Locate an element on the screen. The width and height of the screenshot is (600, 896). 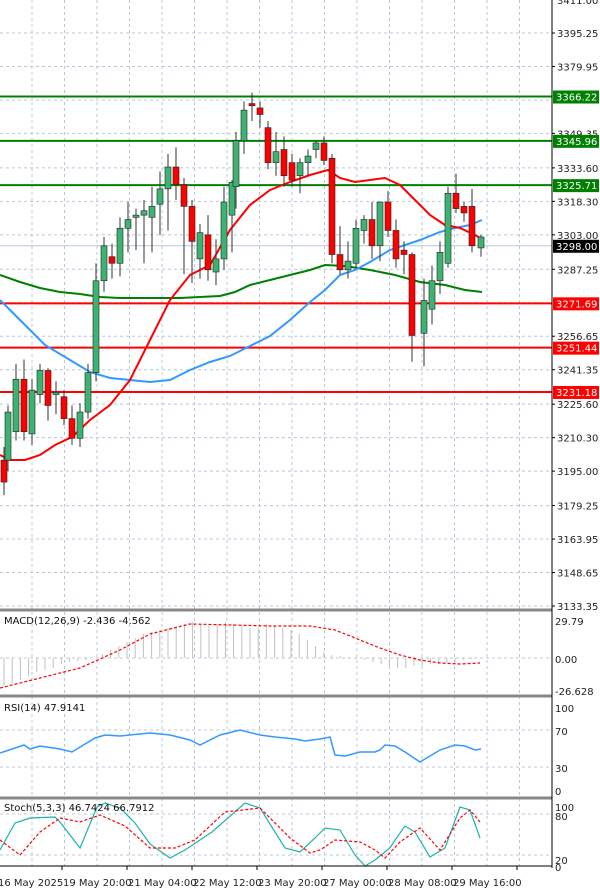
svg-text: 80 is located at coordinates (561, 817).